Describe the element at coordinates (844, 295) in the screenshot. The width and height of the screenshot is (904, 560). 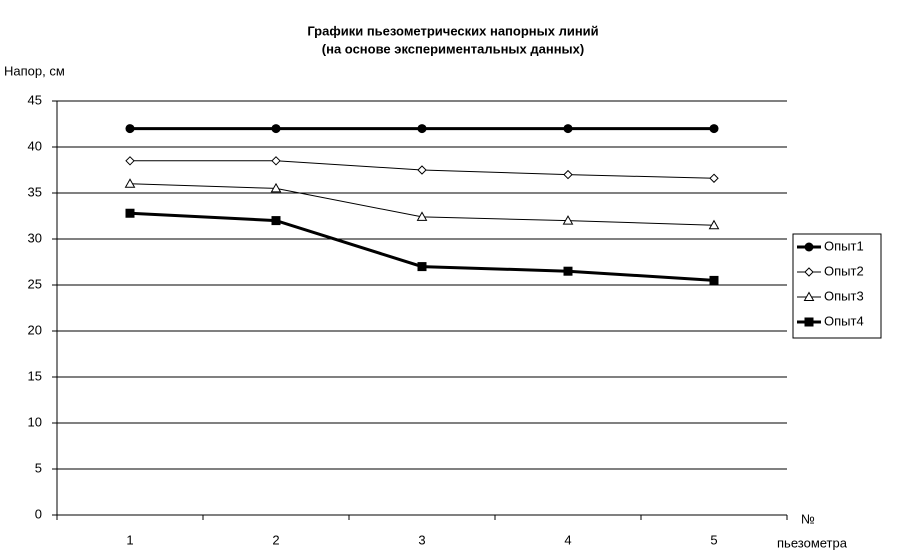
I see `legend-label: Опыт3` at that location.